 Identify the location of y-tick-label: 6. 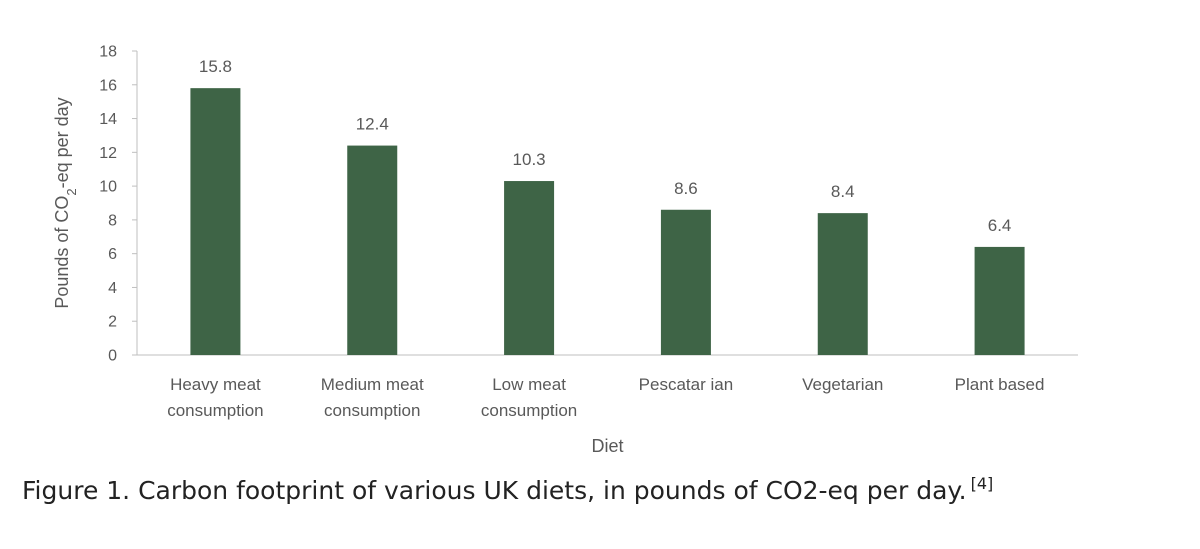
(112, 254).